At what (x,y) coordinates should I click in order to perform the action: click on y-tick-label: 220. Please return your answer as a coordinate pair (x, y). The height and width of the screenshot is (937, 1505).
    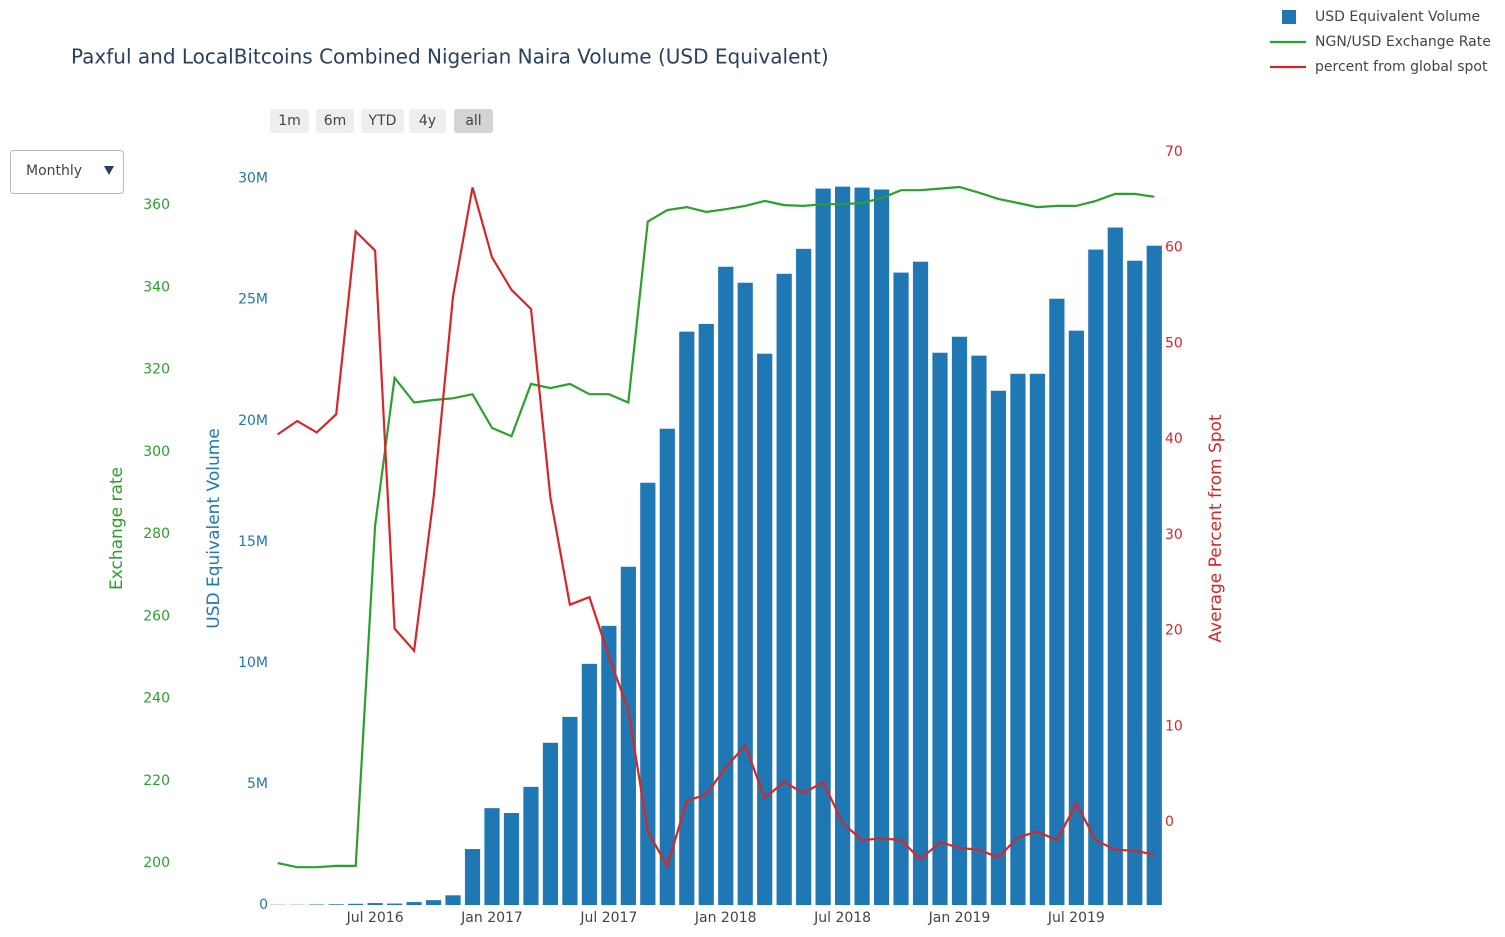
    Looking at the image, I should click on (156, 781).